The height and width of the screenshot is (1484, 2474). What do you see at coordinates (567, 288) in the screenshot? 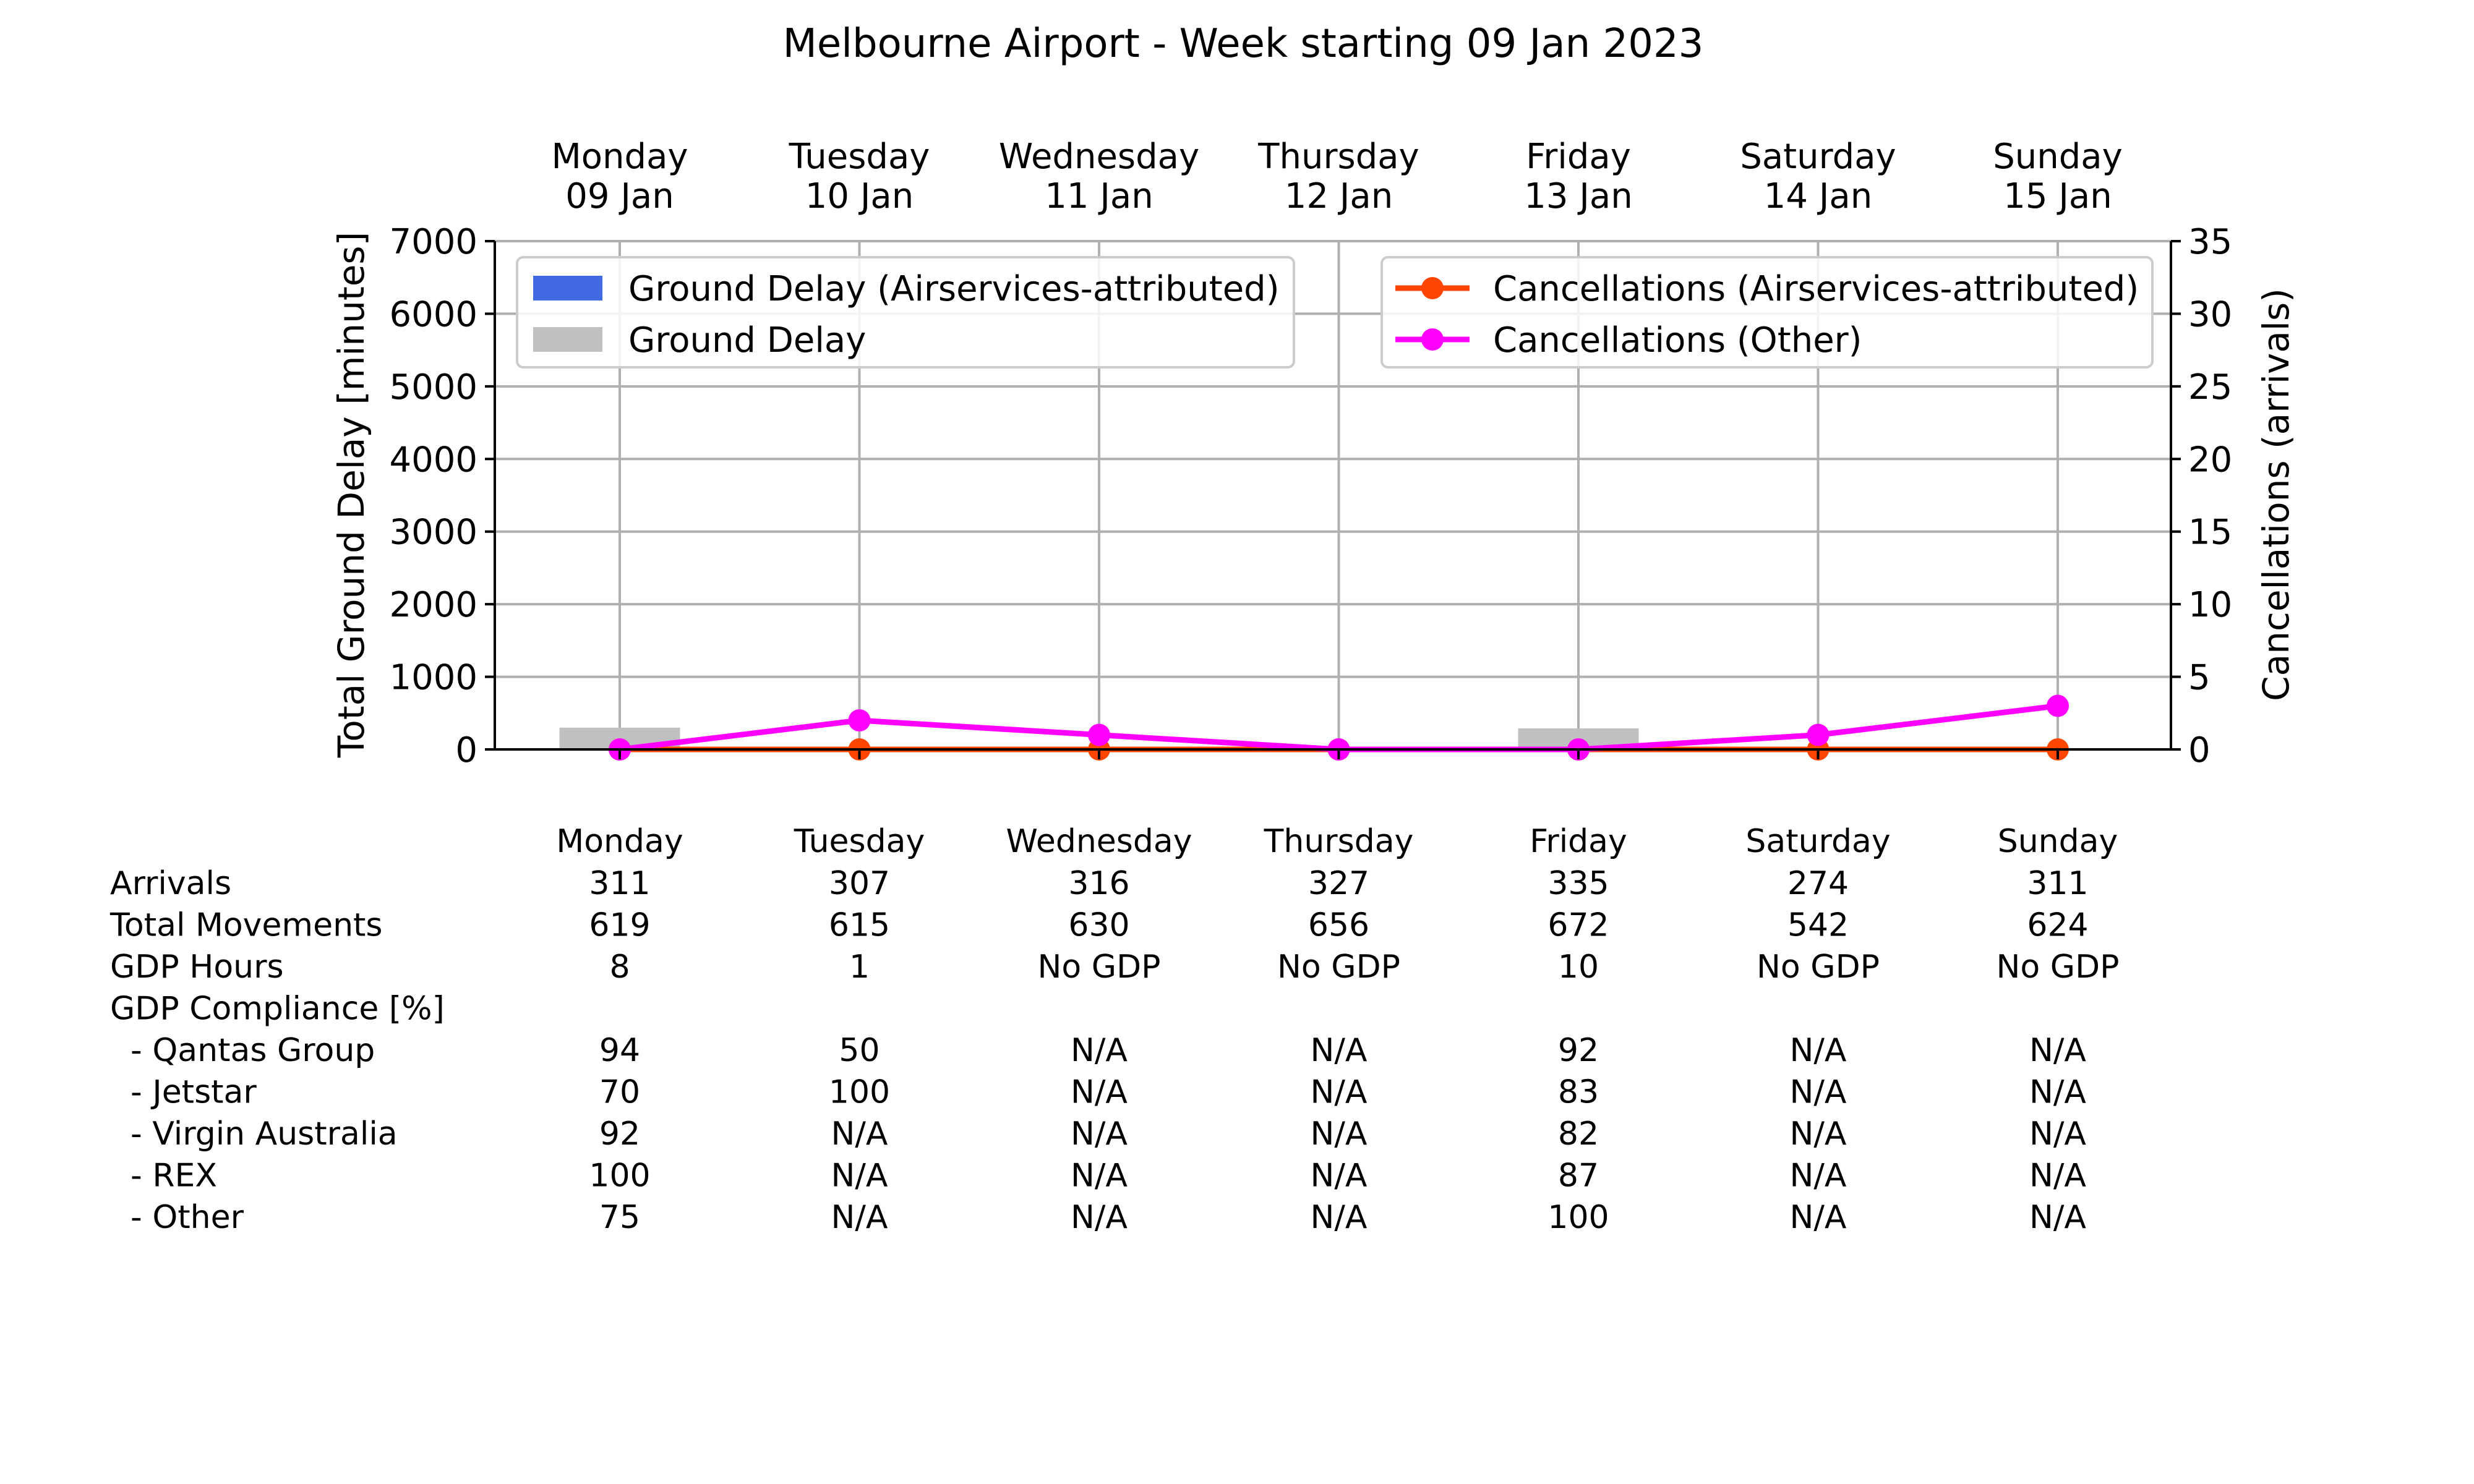
I see `legend-swatch-ground-delay-airservices` at bounding box center [567, 288].